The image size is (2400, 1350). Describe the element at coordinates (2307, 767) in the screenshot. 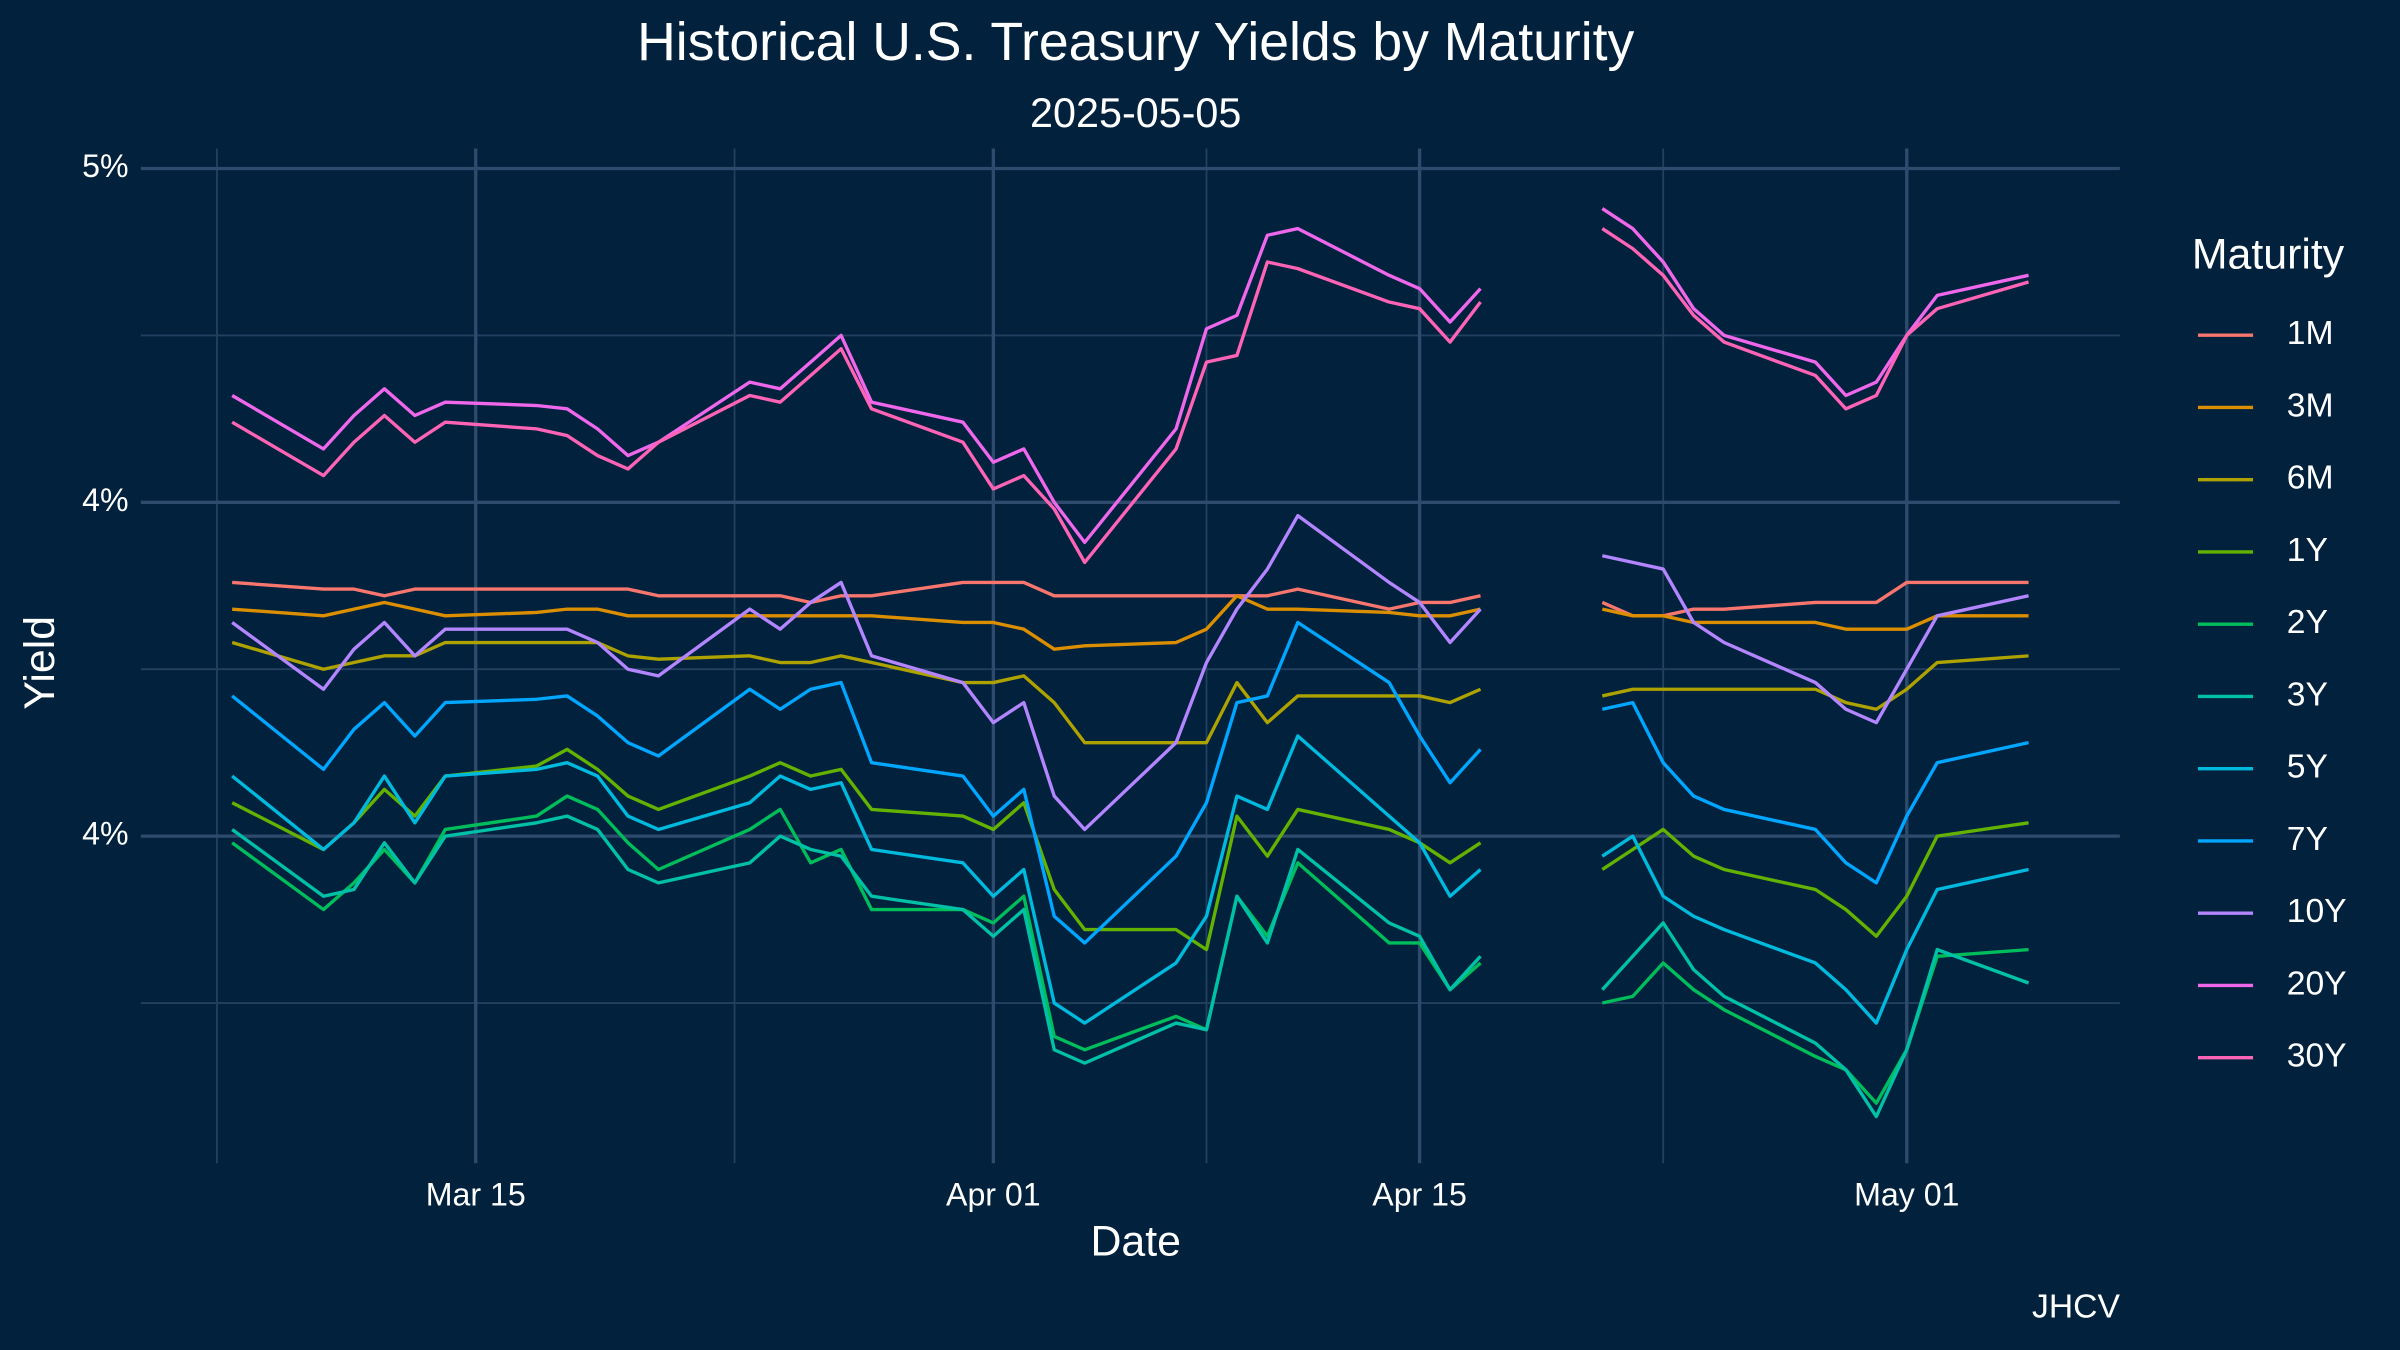

I see `legend-label: 5Y` at that location.